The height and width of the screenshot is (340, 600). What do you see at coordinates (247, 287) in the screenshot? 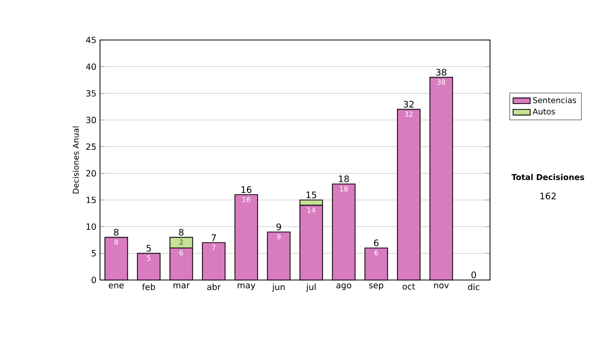
I see `x-tick-label: may` at bounding box center [247, 287].